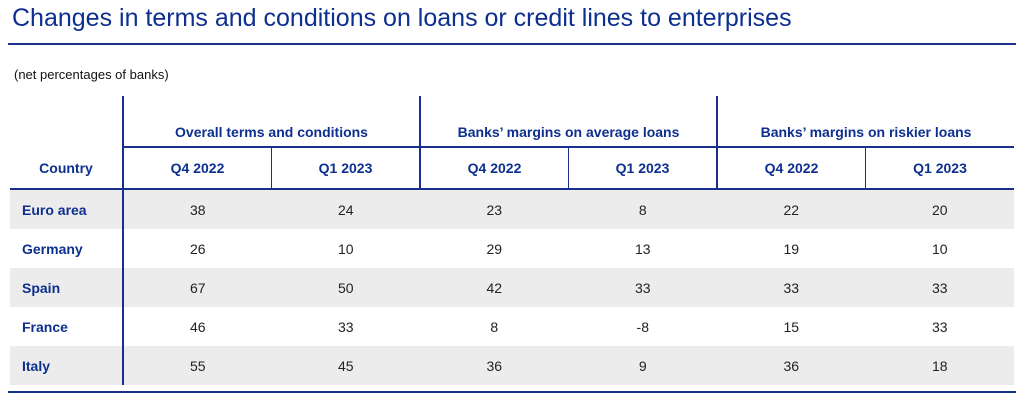 The height and width of the screenshot is (400, 1024). What do you see at coordinates (865, 121) in the screenshot?
I see `group-header: Banks’ margins on riskier loans` at bounding box center [865, 121].